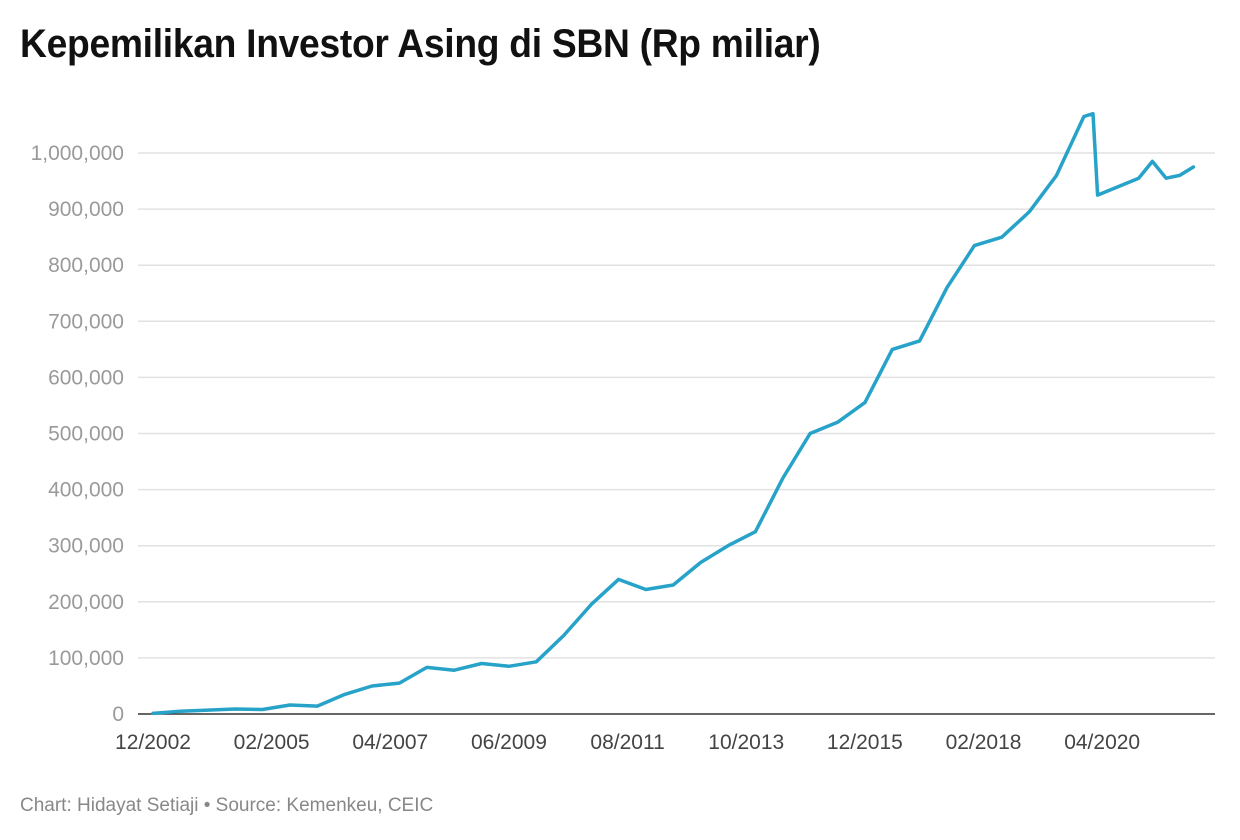 The width and height of the screenshot is (1240, 840). I want to click on y-tick-label: 1,000,000, so click(77, 153).